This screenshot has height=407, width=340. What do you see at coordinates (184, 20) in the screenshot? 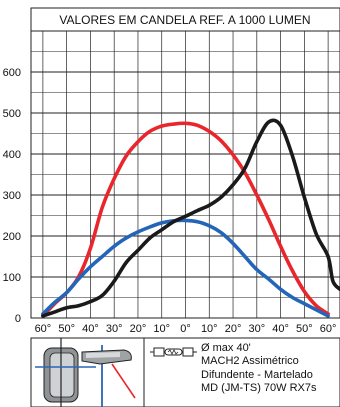
I see `chart-title: VALORES EM CANDELA REF. A 1000 LUMEN` at bounding box center [184, 20].